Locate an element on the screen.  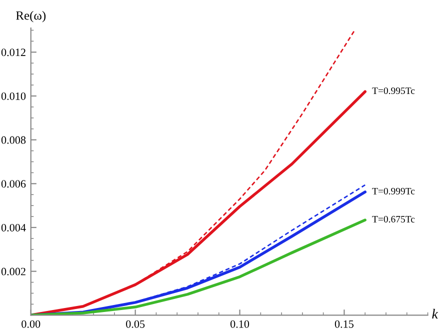
y-tick-label: 0.012 is located at coordinates (13, 52).